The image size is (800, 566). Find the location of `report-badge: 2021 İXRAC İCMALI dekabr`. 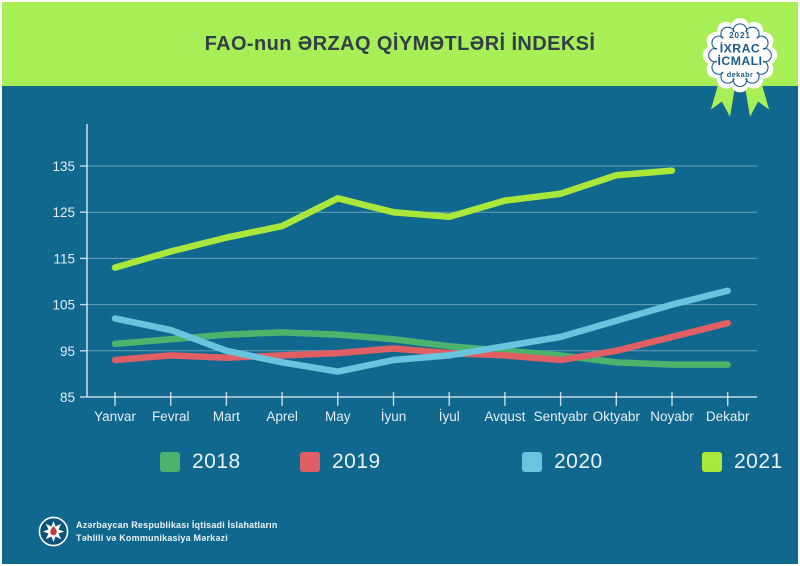

report-badge: 2021 İXRAC İCMALI dekabr is located at coordinates (740, 67).